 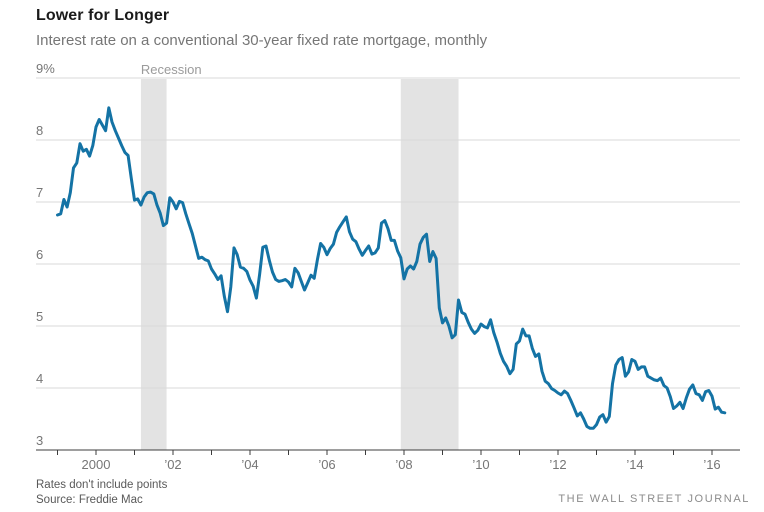 I want to click on y-tick-label: 6, so click(x=39, y=254).